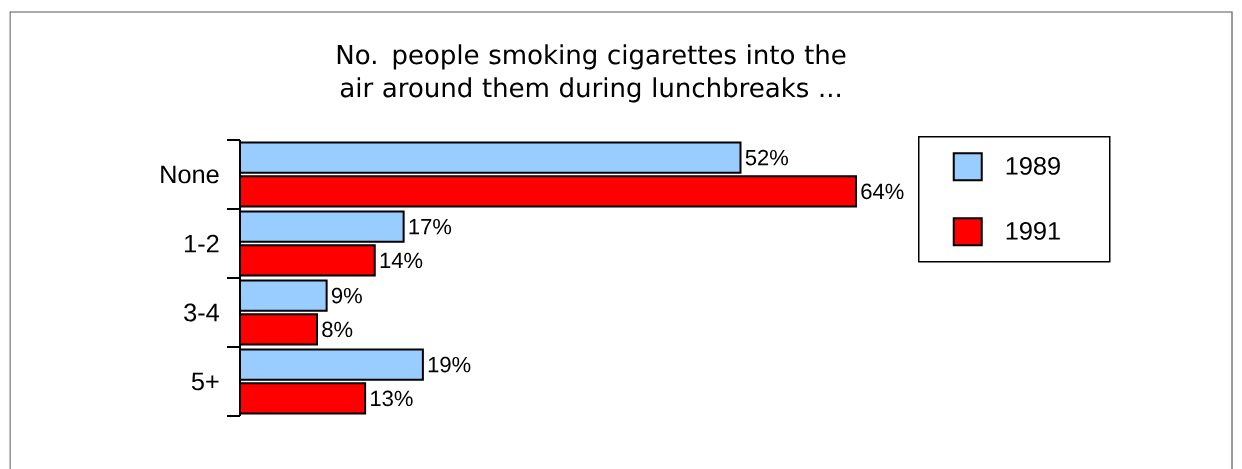  I want to click on legend-label: 1989, so click(1033, 165).